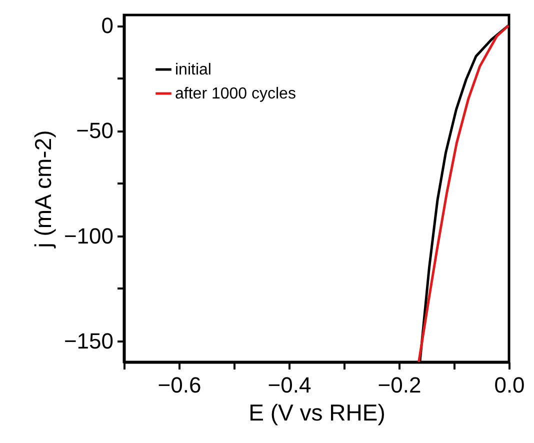  Describe the element at coordinates (400, 385) in the screenshot. I see `x-tick-label: −0.2` at that location.